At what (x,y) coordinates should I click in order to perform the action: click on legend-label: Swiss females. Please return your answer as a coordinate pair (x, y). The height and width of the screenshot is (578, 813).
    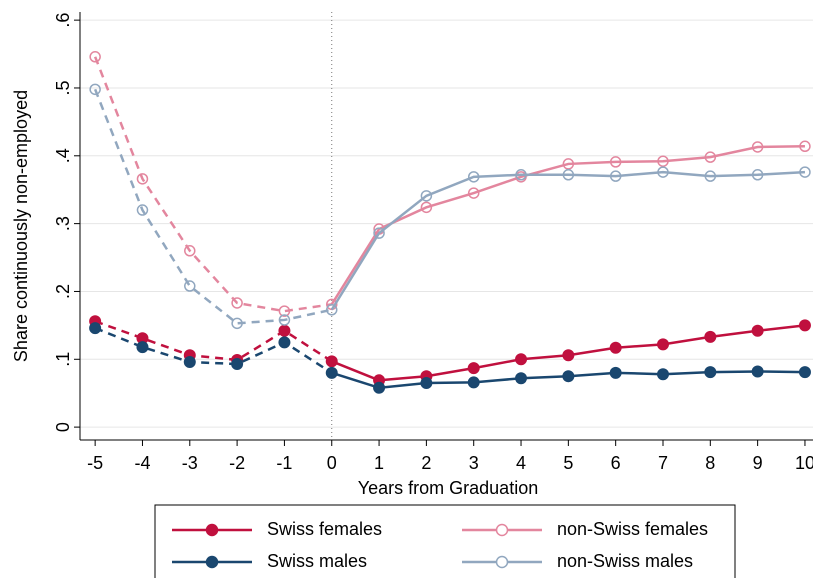
    Looking at the image, I should click on (324, 529).